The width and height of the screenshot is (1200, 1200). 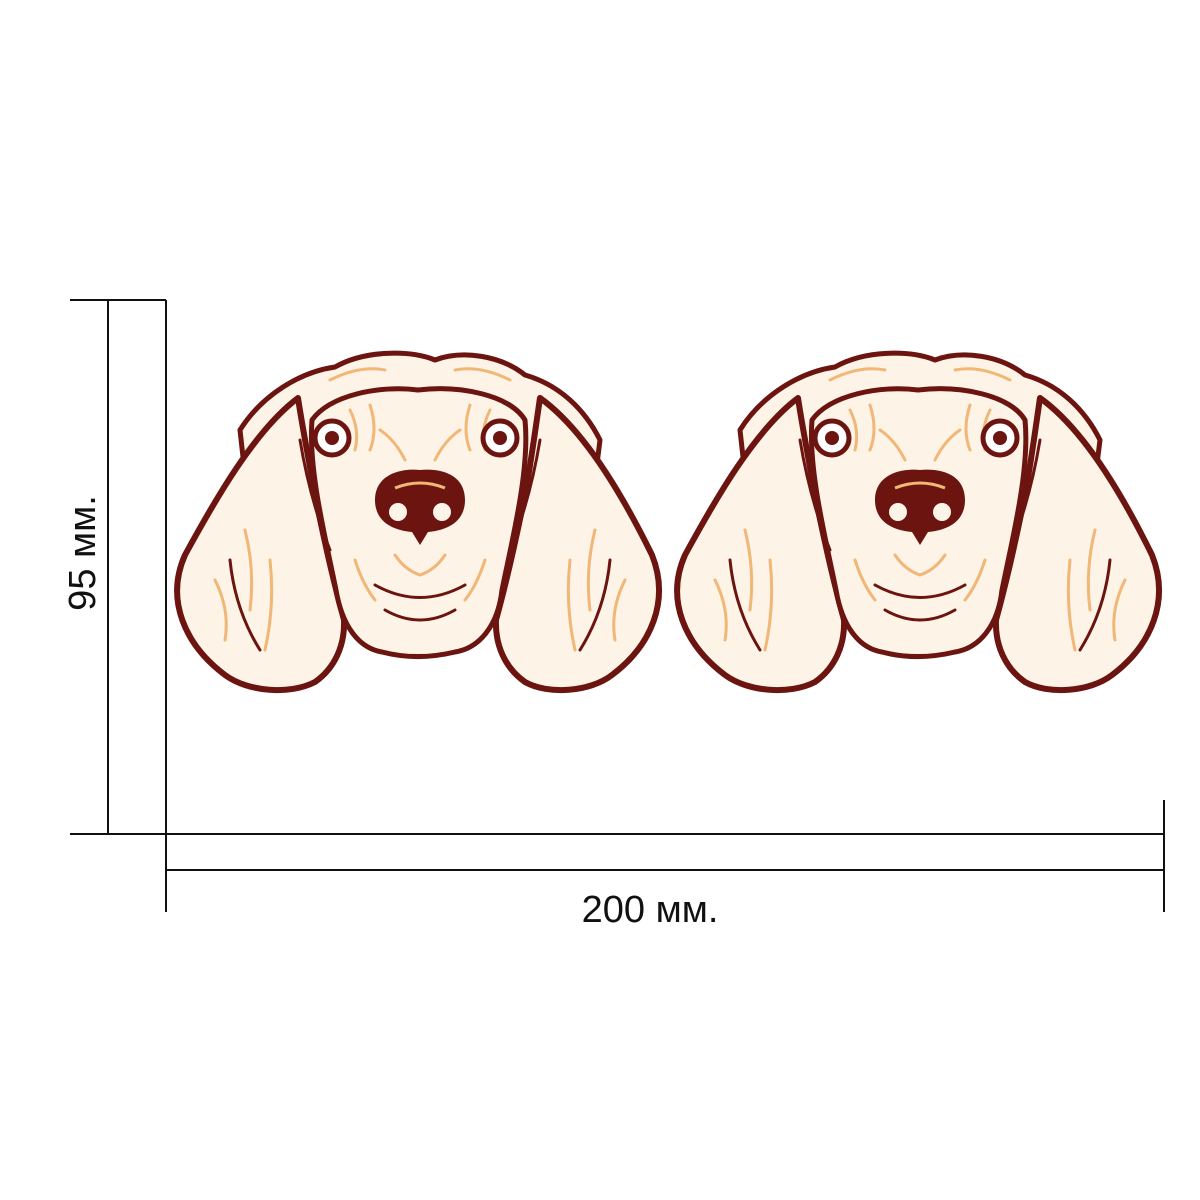 What do you see at coordinates (665, 856) in the screenshot?
I see `width-dimension` at bounding box center [665, 856].